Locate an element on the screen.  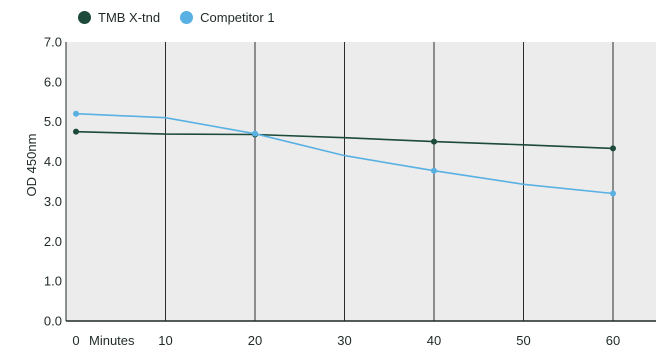
y-axis-title: OD 450nm is located at coordinates (31, 165).